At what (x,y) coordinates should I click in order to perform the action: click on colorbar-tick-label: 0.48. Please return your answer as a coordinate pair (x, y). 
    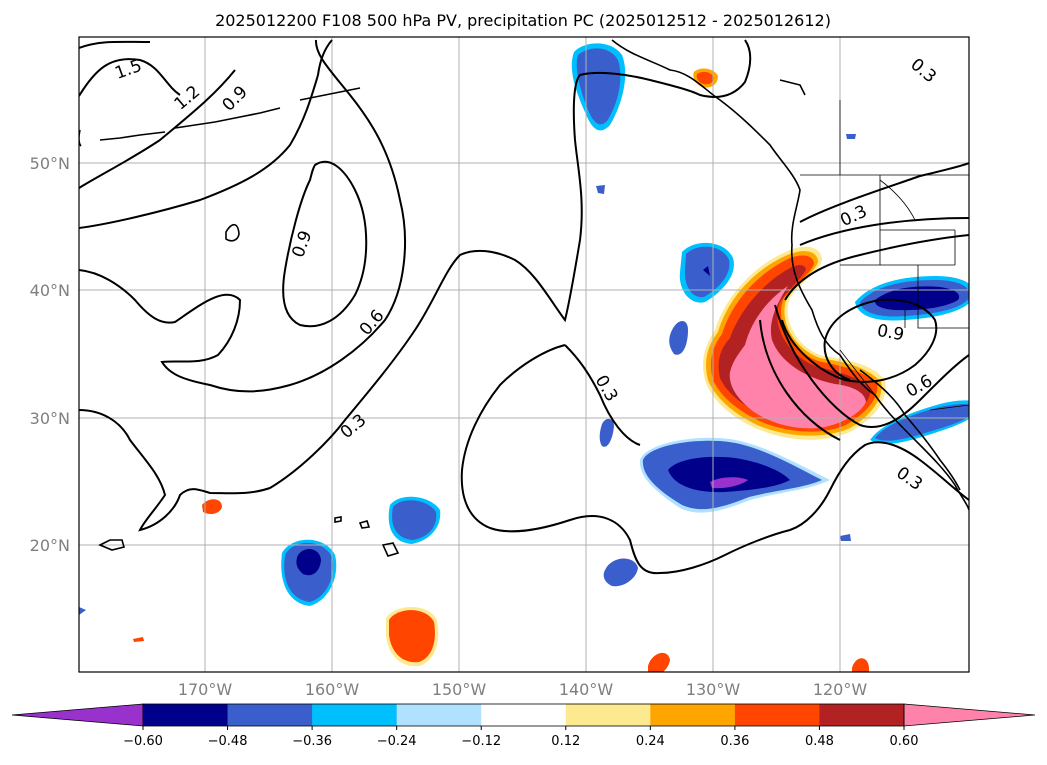
    Looking at the image, I should click on (819, 741).